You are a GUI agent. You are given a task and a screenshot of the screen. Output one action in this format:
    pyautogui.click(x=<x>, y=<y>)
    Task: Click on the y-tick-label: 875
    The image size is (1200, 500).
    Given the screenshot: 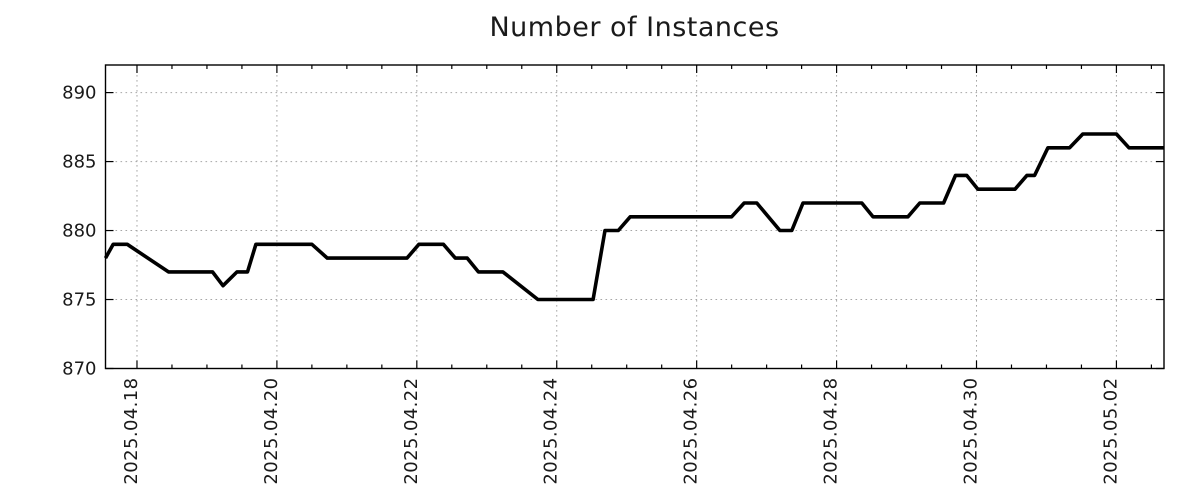 What is the action you would take?
    pyautogui.click(x=79, y=300)
    